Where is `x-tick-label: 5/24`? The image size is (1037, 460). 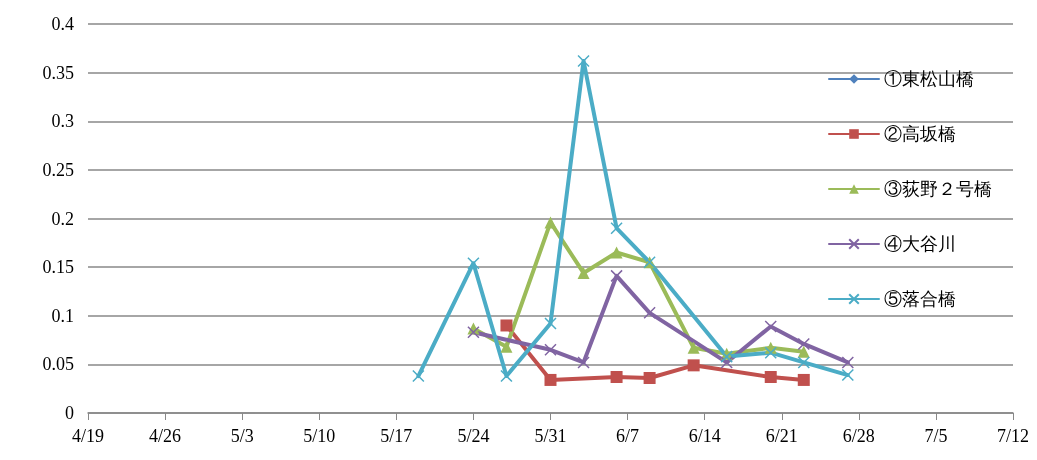 x-tick-label: 5/24 is located at coordinates (473, 436).